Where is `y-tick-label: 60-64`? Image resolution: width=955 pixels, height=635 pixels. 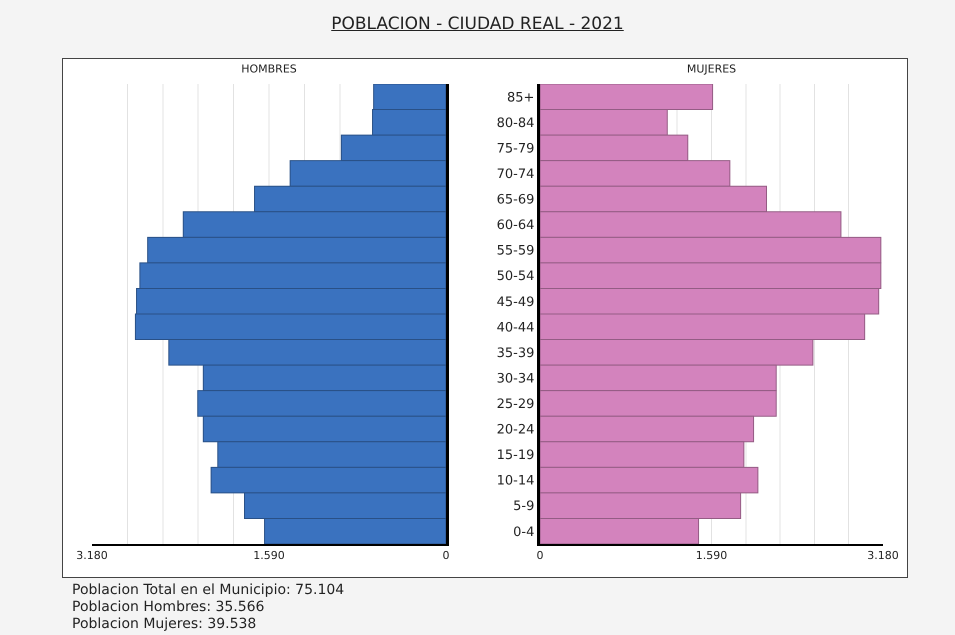 y-tick-label: 60-64 is located at coordinates (515, 226).